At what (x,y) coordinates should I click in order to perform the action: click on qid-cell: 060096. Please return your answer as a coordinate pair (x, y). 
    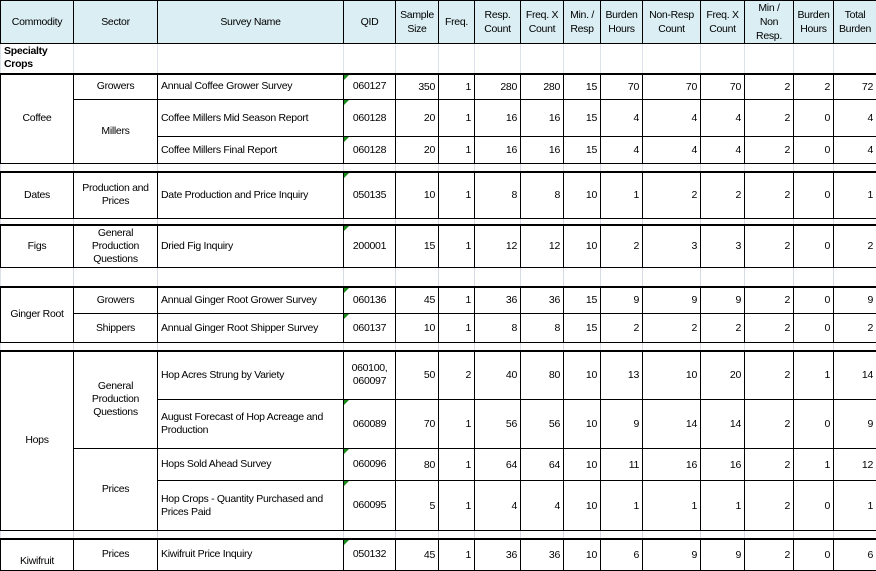
    Looking at the image, I should click on (369, 464).